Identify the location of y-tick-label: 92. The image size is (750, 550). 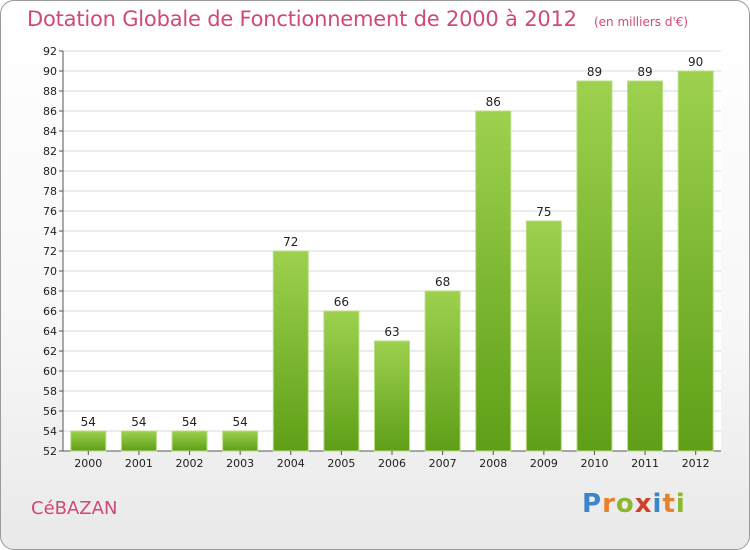
(50, 51).